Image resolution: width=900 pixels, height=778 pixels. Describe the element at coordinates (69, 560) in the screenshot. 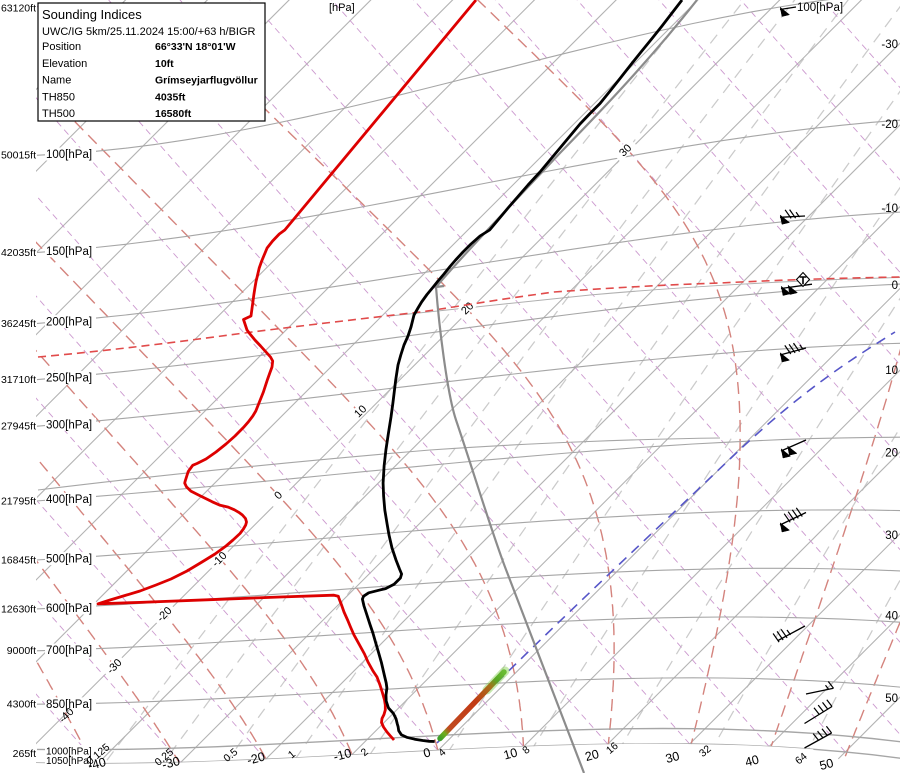

I see `svg-text: 500[hPa]` at that location.